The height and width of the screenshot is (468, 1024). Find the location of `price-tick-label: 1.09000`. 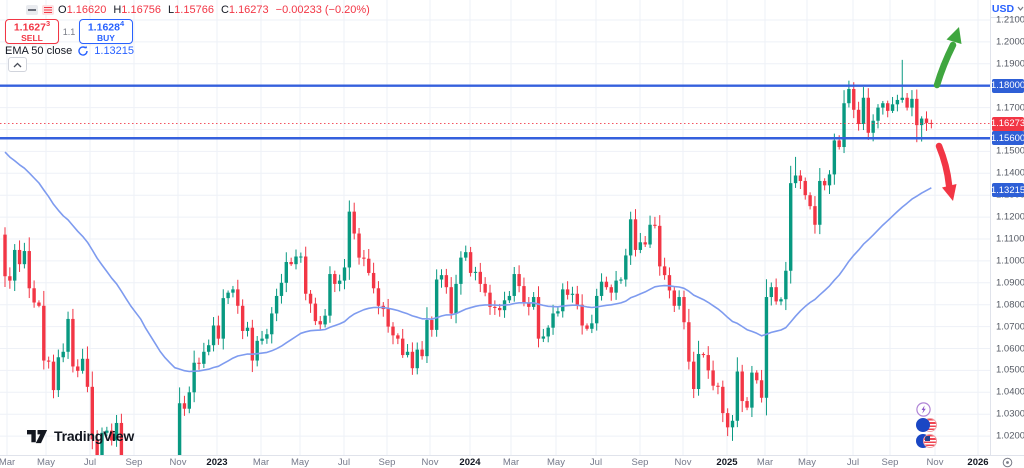

price-tick-label: 1.09000 is located at coordinates (1010, 283).